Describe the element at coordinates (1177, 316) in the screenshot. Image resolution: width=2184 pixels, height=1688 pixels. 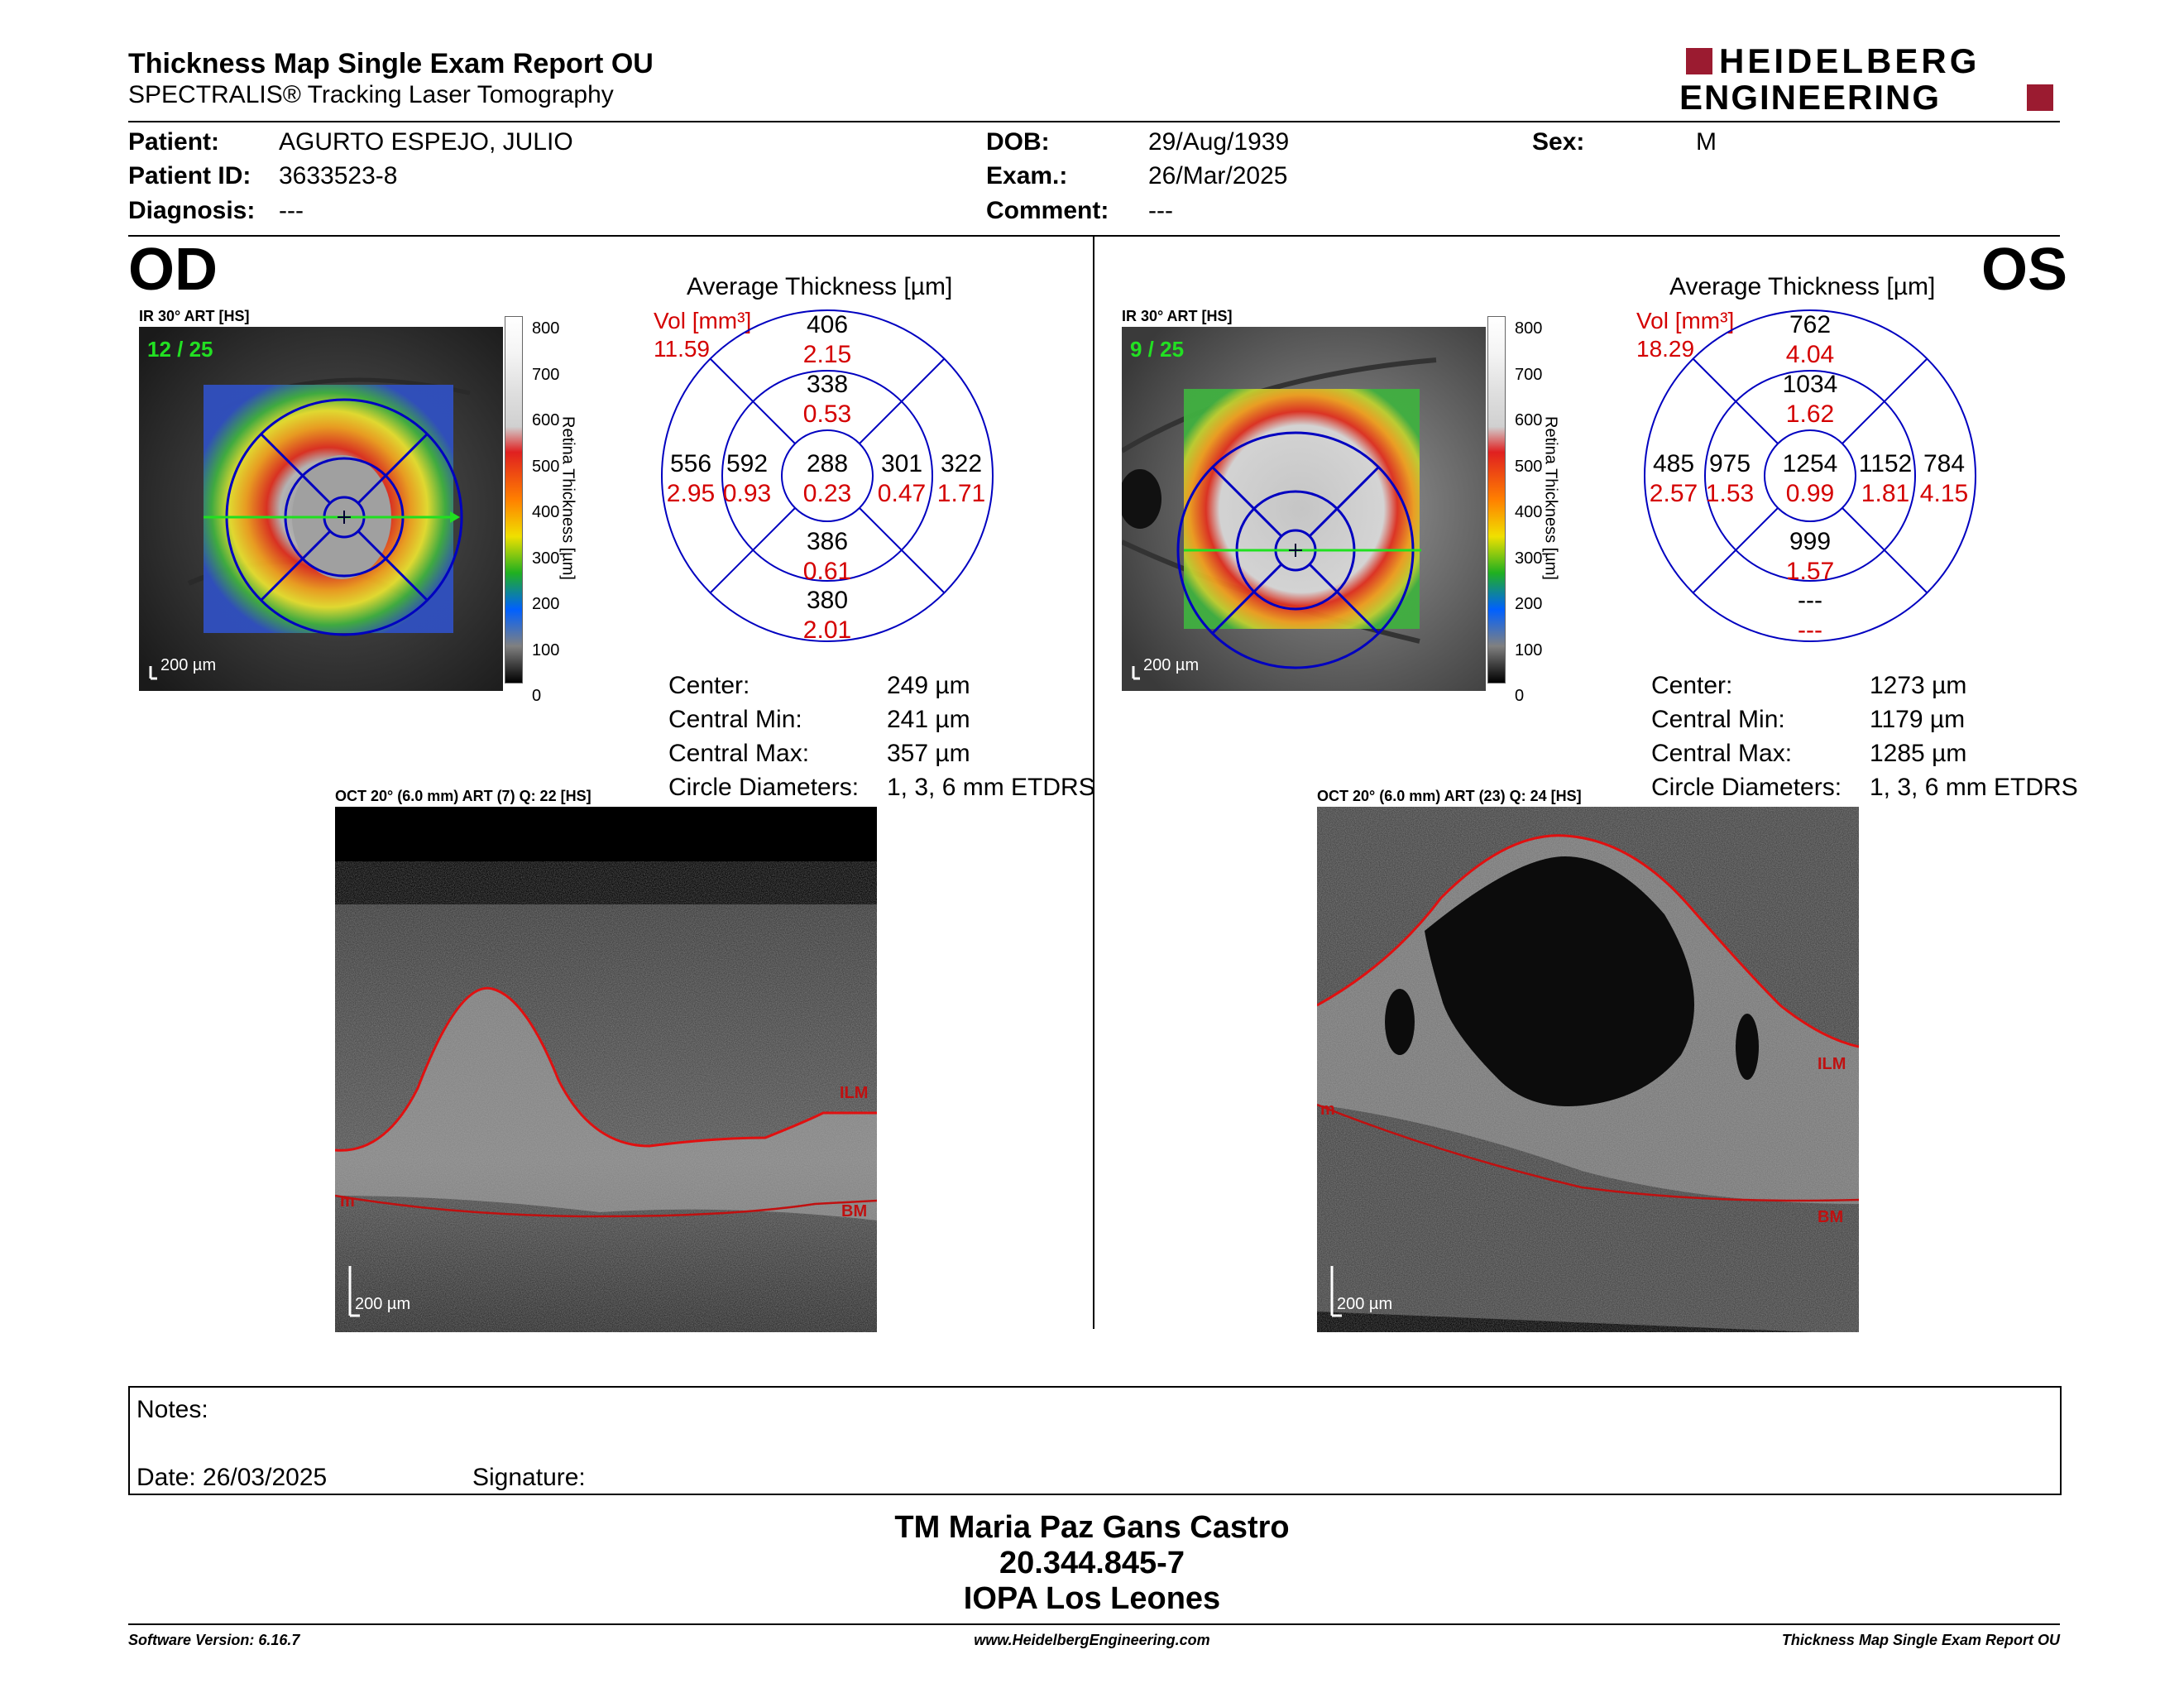
I see `os-ir-label: IR 30° ART [HS]` at that location.